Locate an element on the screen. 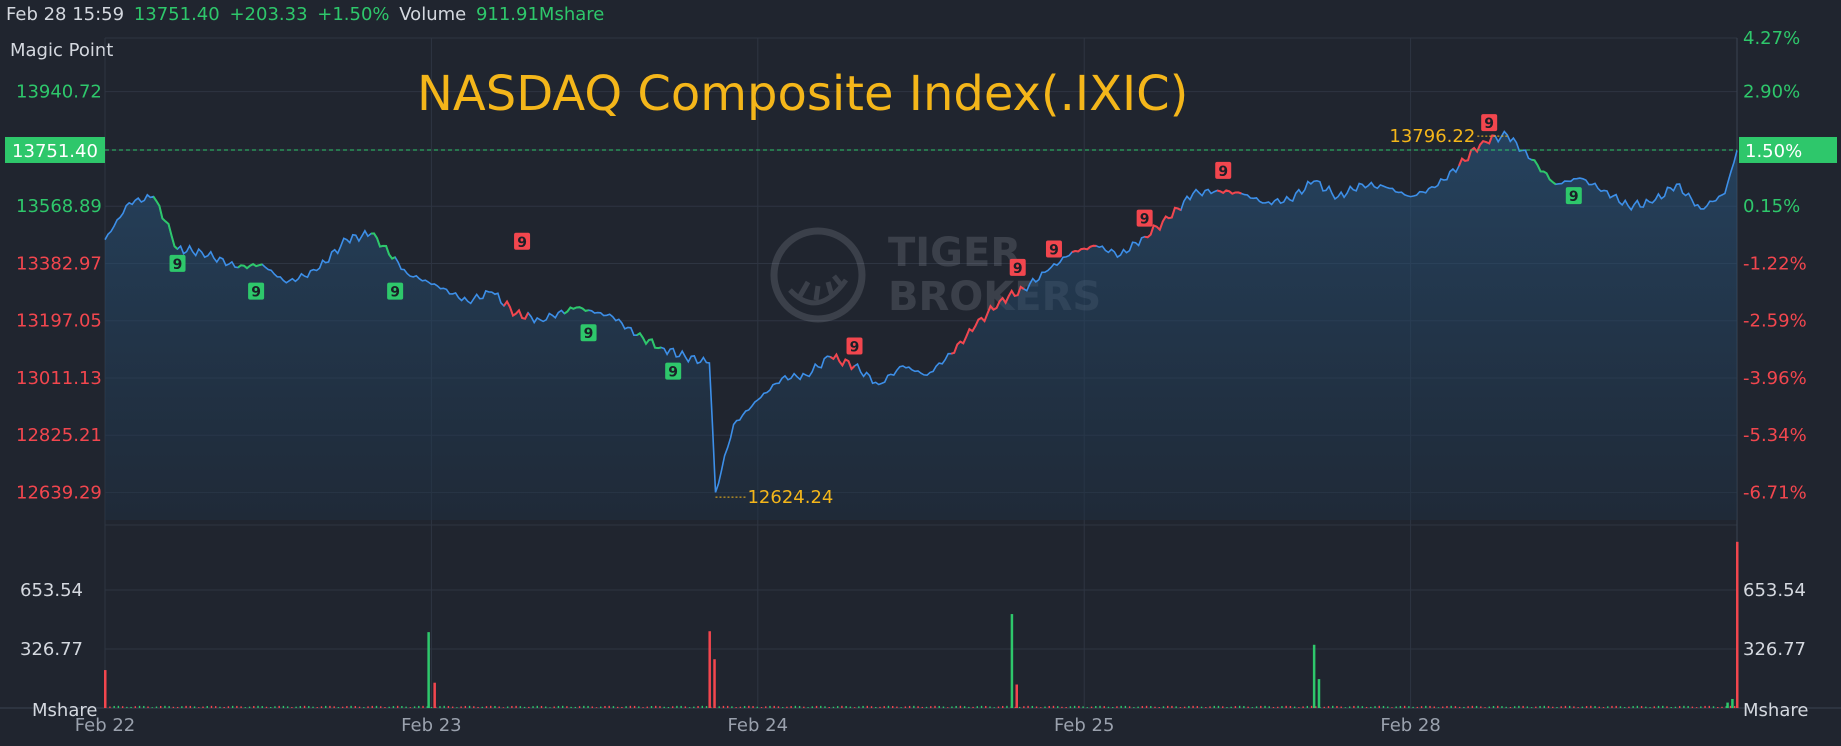 This screenshot has height=746, width=1841. down-trend-segment is located at coordinates (165, 223).